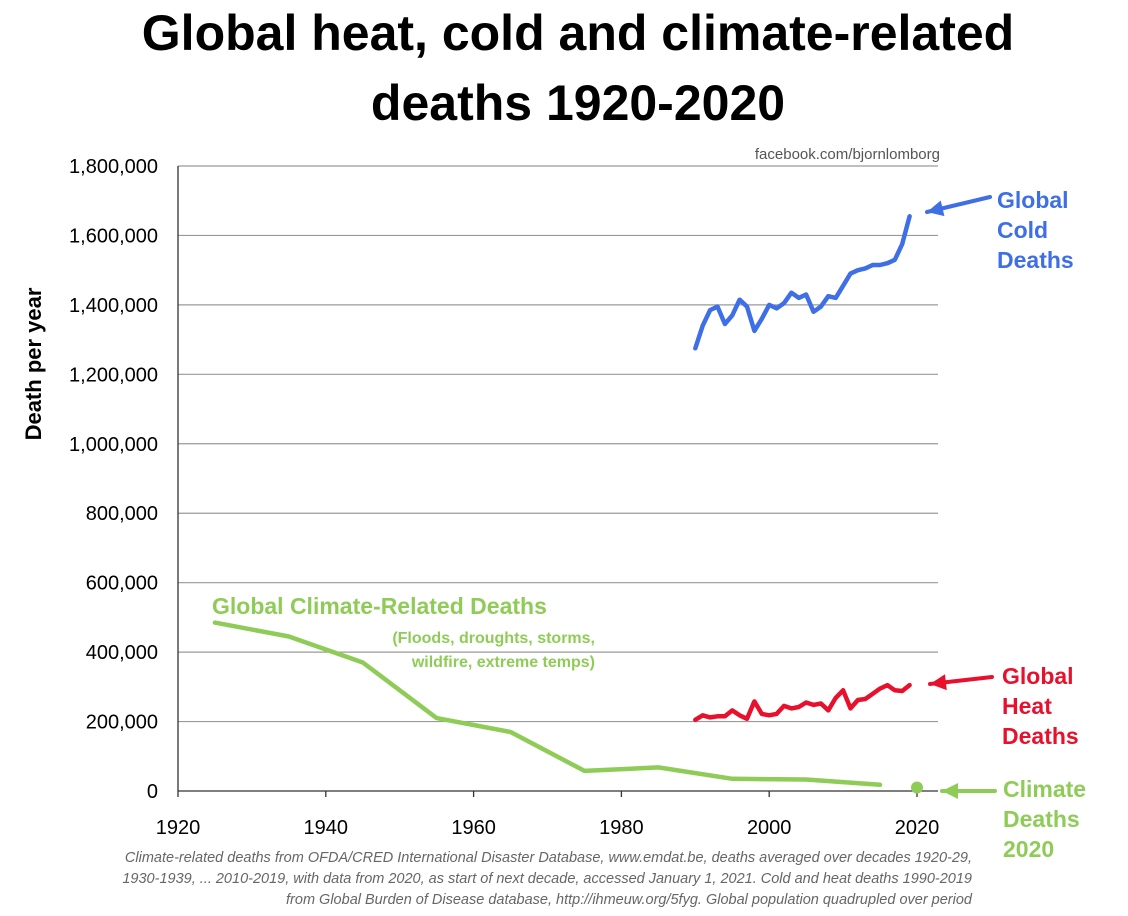  What do you see at coordinates (1028, 849) in the screenshot?
I see `climate2020-label-line-3: 2020` at bounding box center [1028, 849].